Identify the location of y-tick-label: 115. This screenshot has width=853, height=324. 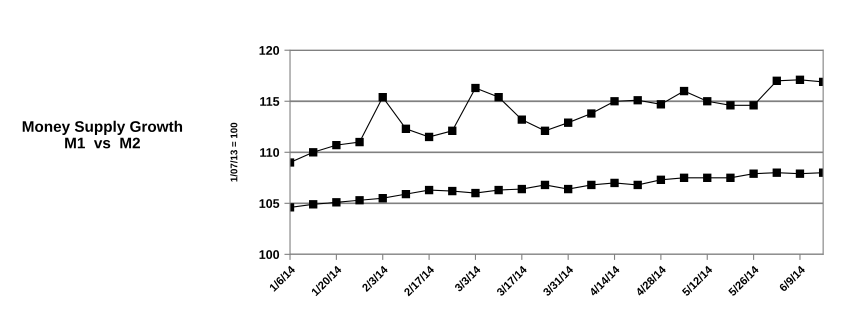
(270, 101).